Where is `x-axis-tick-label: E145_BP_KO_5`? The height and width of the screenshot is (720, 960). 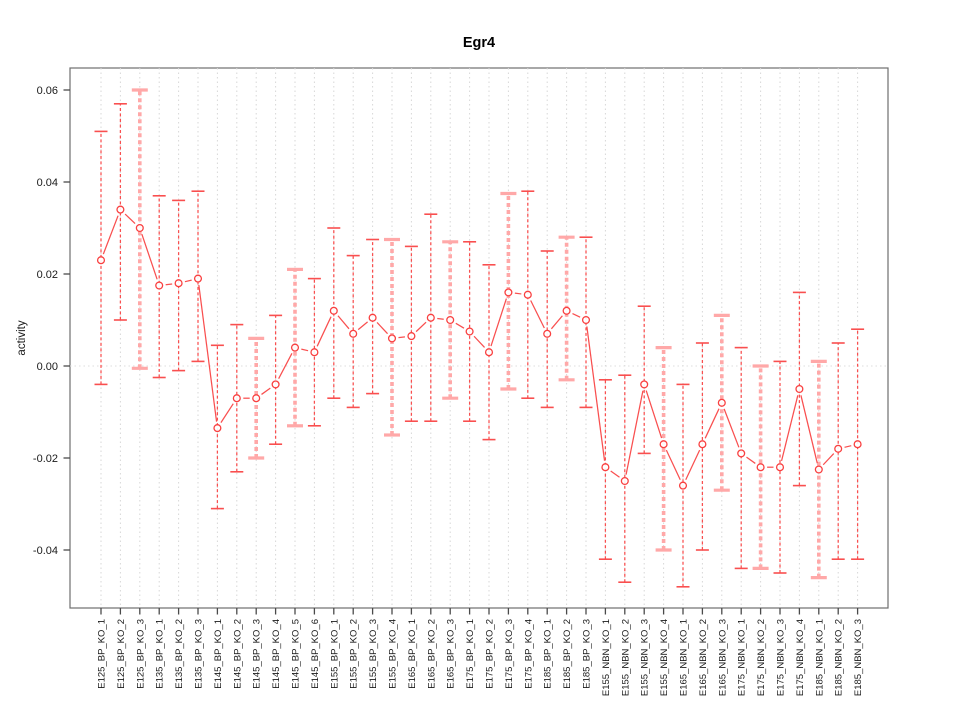 x-axis-tick-label: E145_BP_KO_5 is located at coordinates (296, 654).